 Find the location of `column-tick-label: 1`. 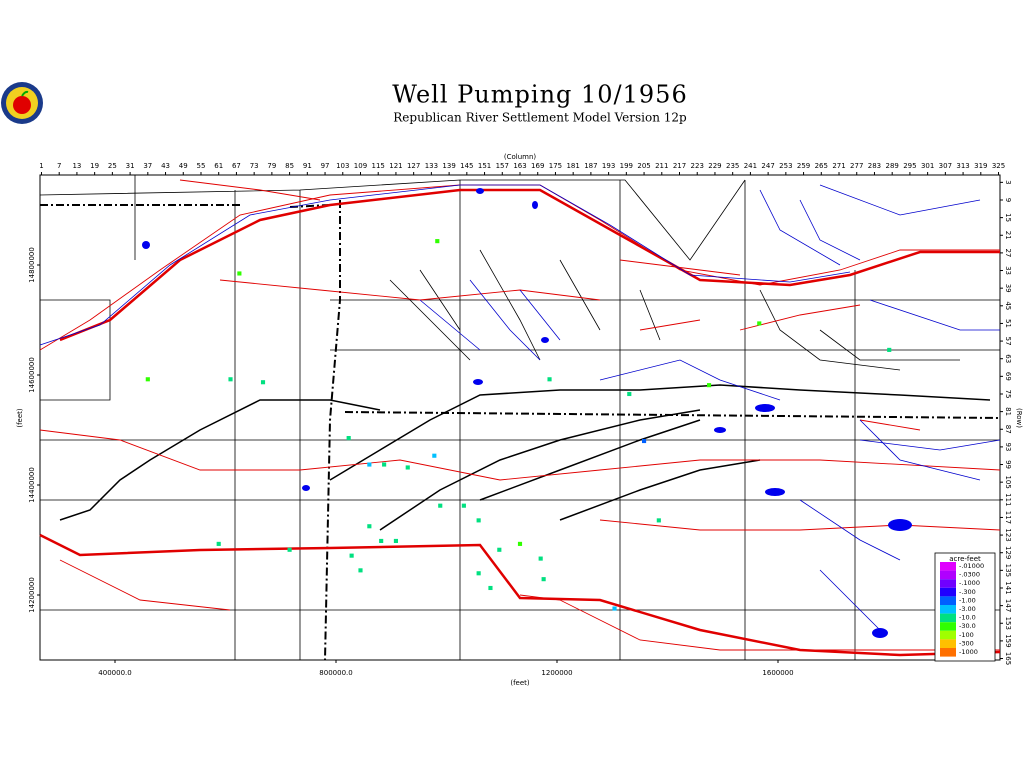

column-tick-label: 1 is located at coordinates (41, 166).